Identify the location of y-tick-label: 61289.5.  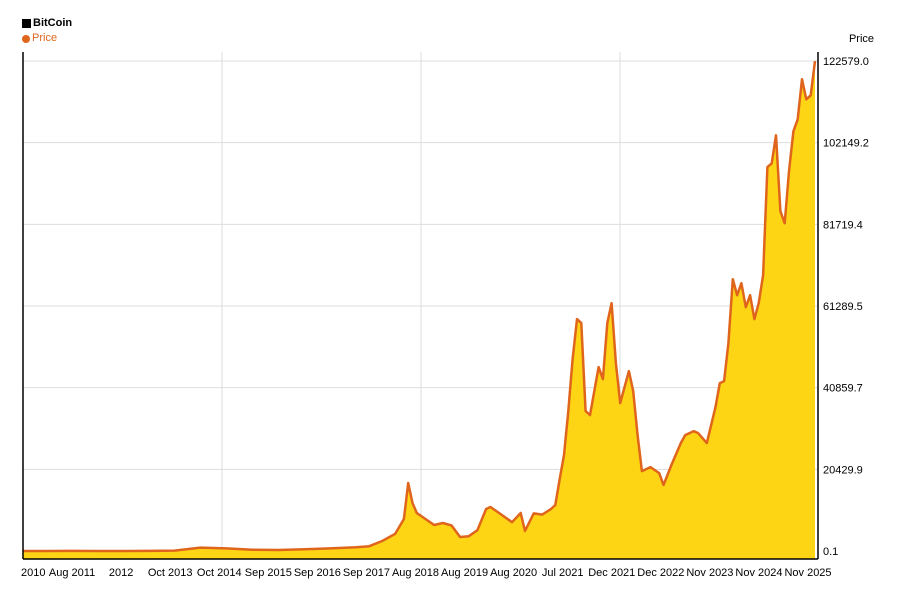
(843, 307).